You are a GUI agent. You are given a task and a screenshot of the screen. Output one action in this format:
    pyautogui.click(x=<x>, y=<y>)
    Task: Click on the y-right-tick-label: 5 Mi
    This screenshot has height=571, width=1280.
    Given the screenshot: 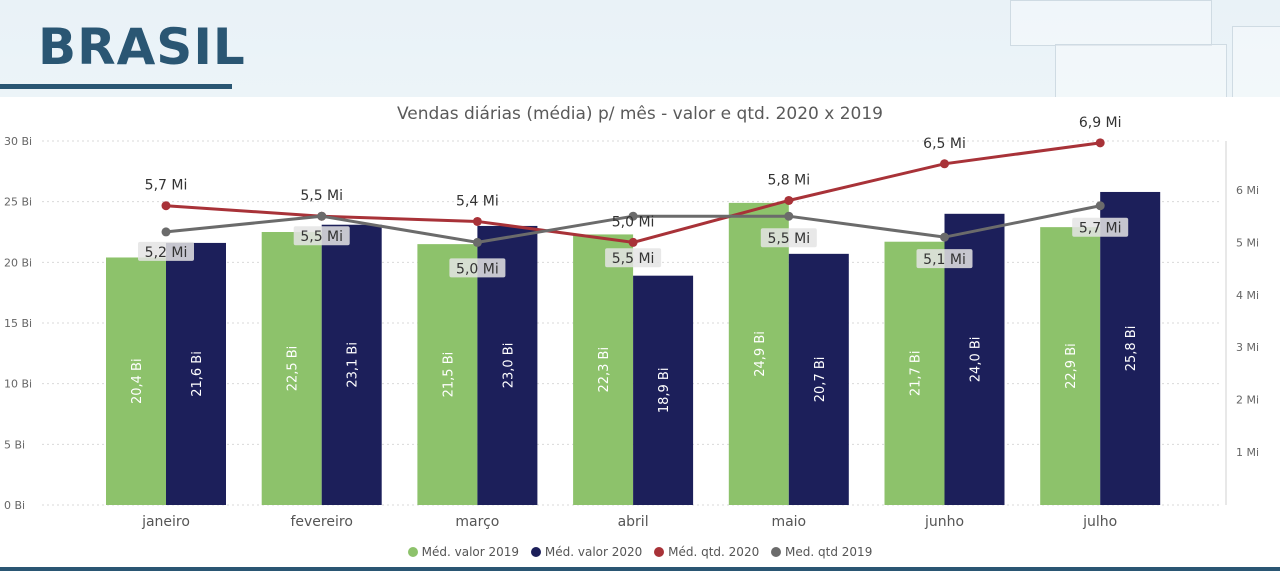 What is the action you would take?
    pyautogui.click(x=1247, y=242)
    